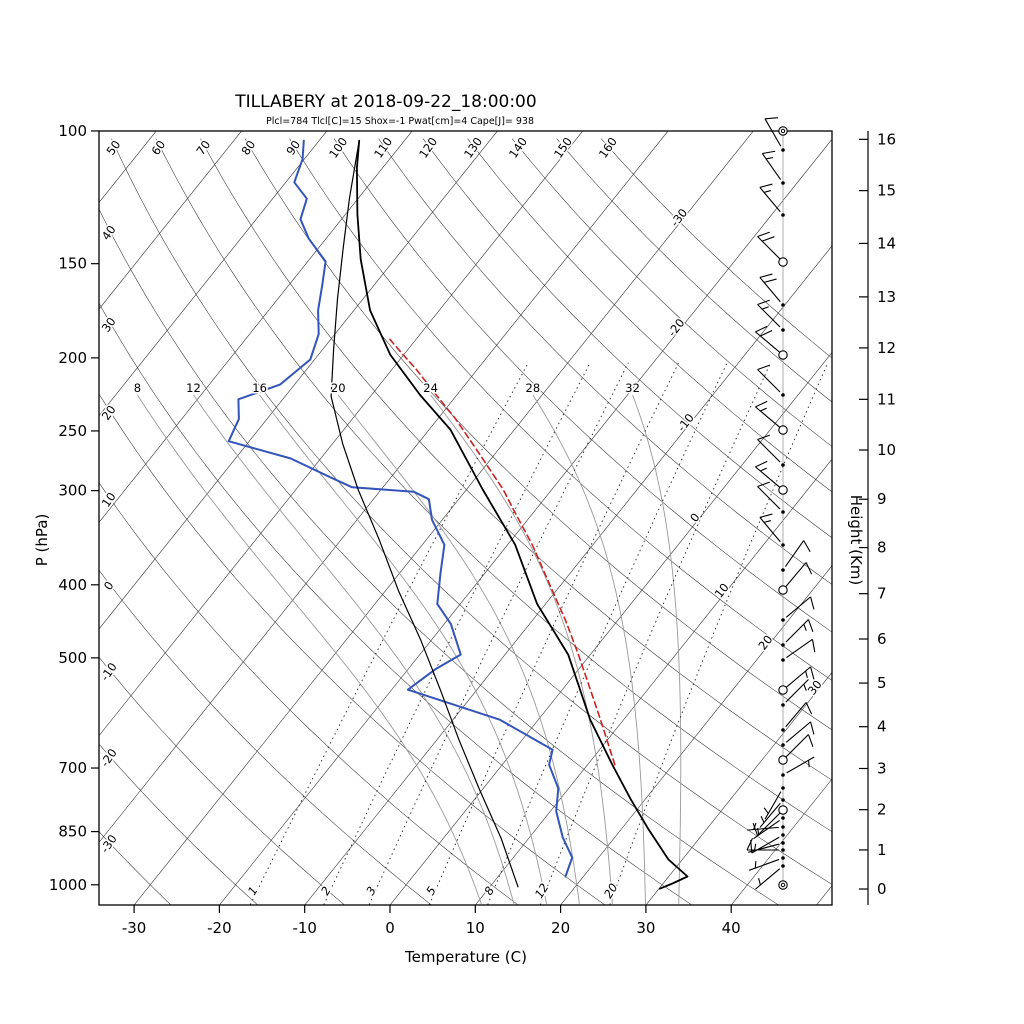 This screenshot has height=1024, width=1024. I want to click on pressure-tick-label: 500, so click(72, 658).